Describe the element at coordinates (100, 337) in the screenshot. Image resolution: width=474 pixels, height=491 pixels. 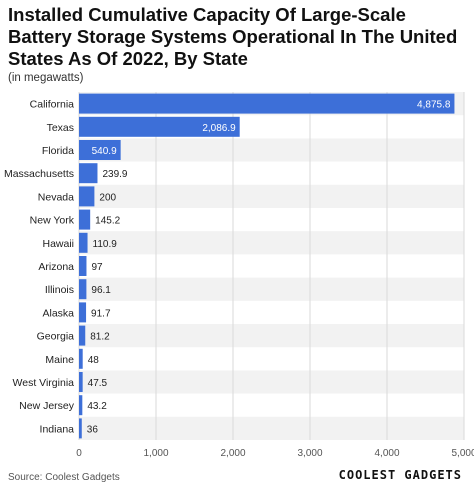
I see `data-label: 81.2` at that location.